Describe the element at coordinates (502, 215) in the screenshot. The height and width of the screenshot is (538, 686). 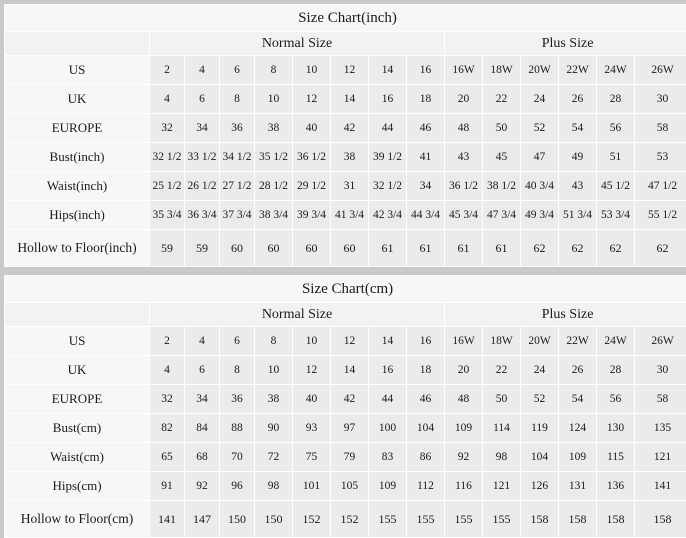
I see `data-cell: 47 3/4` at that location.